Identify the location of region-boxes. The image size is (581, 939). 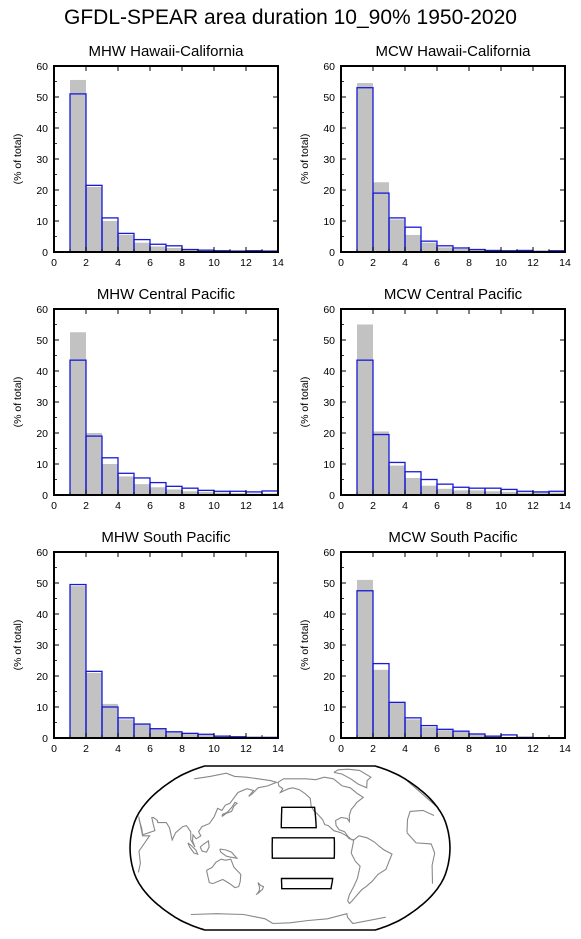
(303, 848).